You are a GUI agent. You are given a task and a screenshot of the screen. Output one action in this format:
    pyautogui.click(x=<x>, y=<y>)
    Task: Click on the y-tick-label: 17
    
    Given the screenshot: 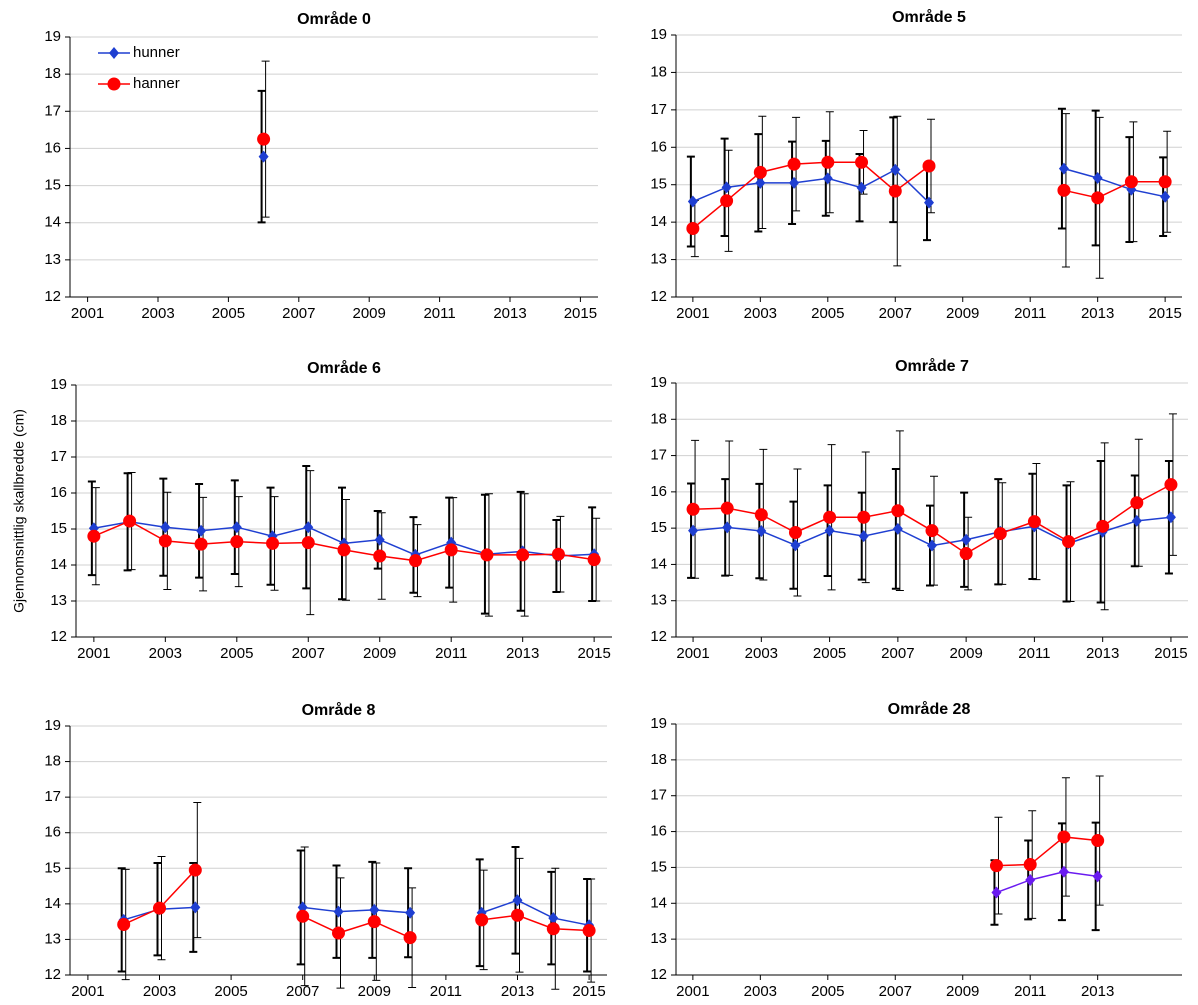 What is the action you would take?
    pyautogui.click(x=58, y=456)
    